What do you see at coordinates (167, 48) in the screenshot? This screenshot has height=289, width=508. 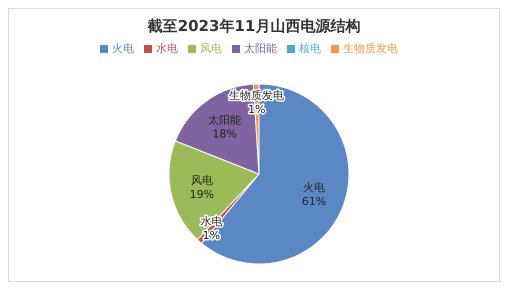 I see `legend-label: 水电` at bounding box center [167, 48].